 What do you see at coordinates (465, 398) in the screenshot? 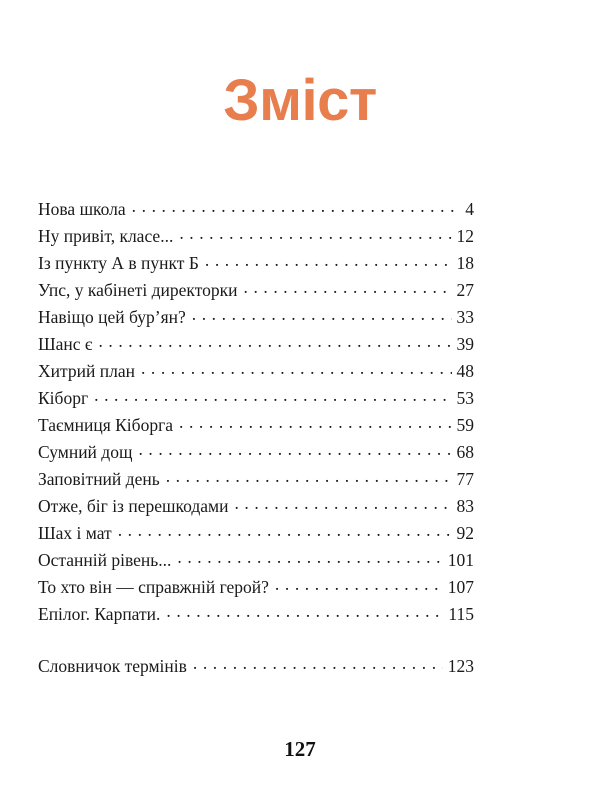
I see `toc-entry-page-number: 53` at bounding box center [465, 398].